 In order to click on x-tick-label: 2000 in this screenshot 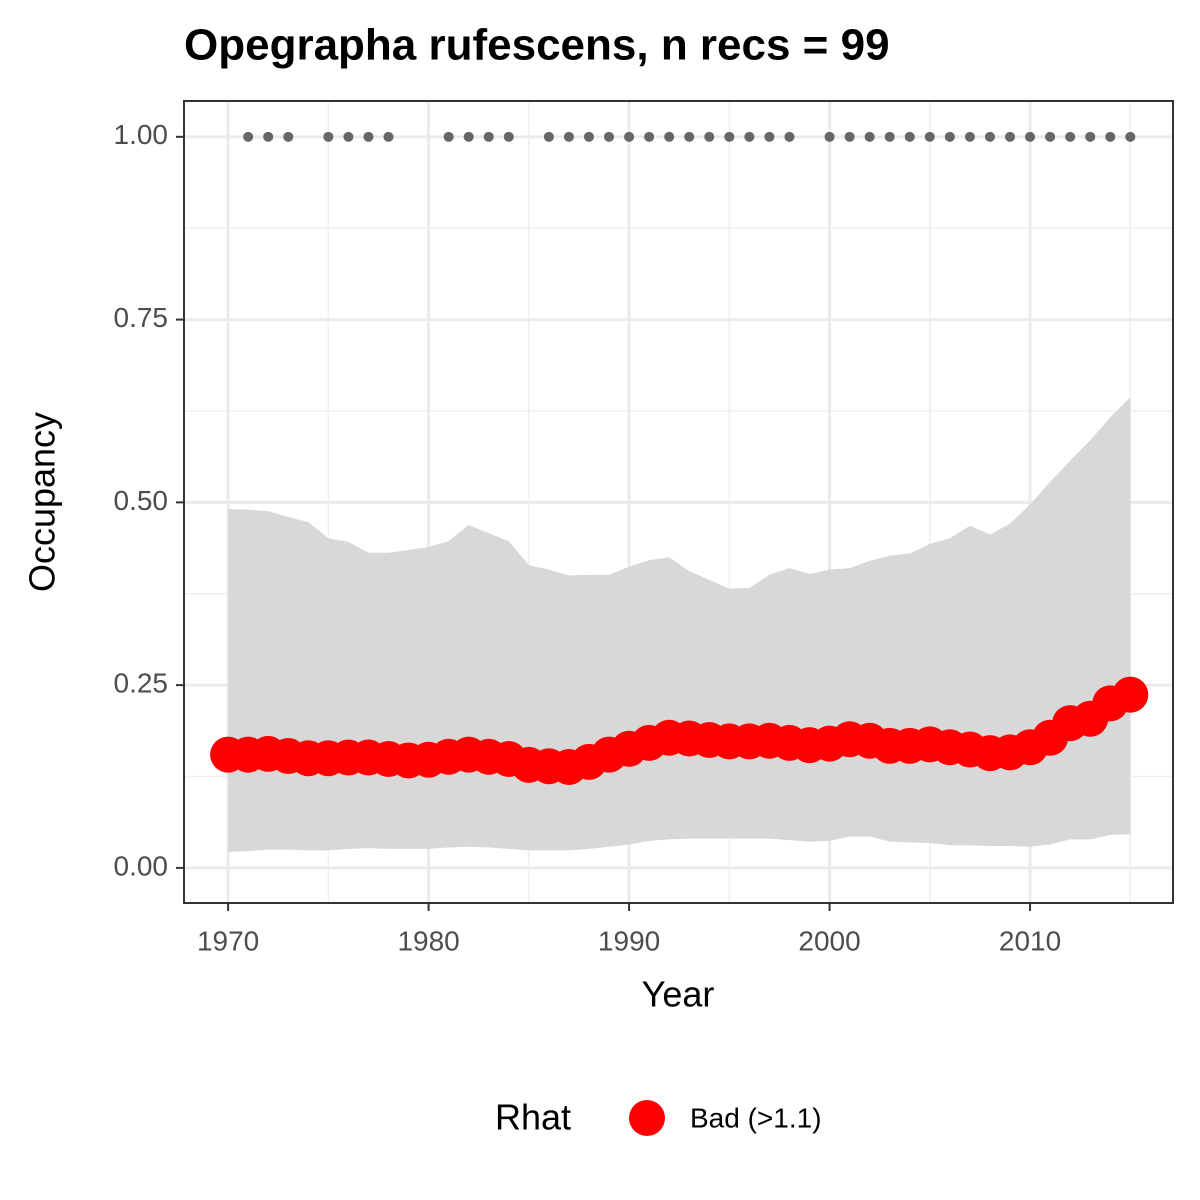, I will do `click(829, 940)`.